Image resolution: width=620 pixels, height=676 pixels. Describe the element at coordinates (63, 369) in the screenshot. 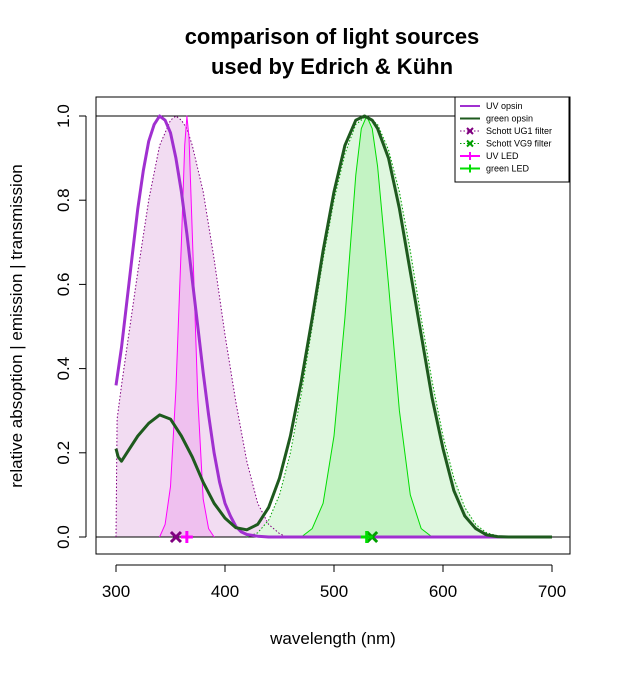

I see `y-tick-label-0.4: 0.4` at that location.